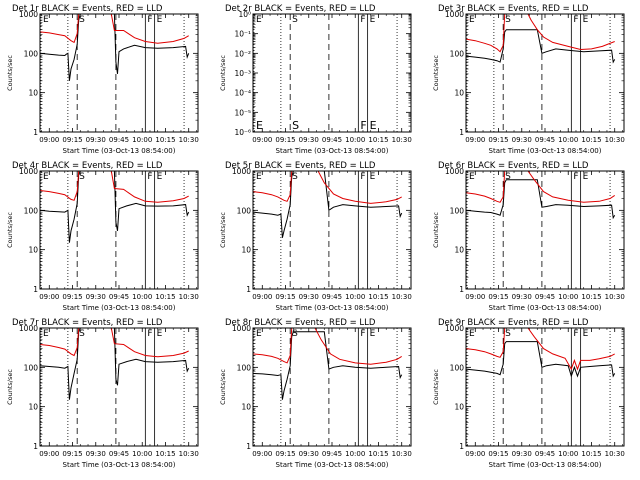 This screenshot has height=480, width=640. I want to click on y-tick-label: 10⁰, so click(244, 14).